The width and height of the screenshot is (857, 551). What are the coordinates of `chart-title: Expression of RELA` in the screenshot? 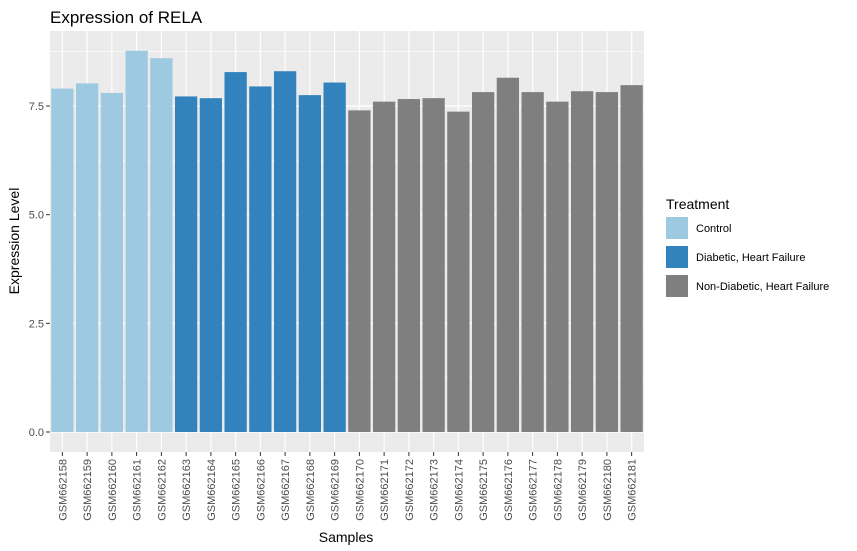 It's located at (126, 17).